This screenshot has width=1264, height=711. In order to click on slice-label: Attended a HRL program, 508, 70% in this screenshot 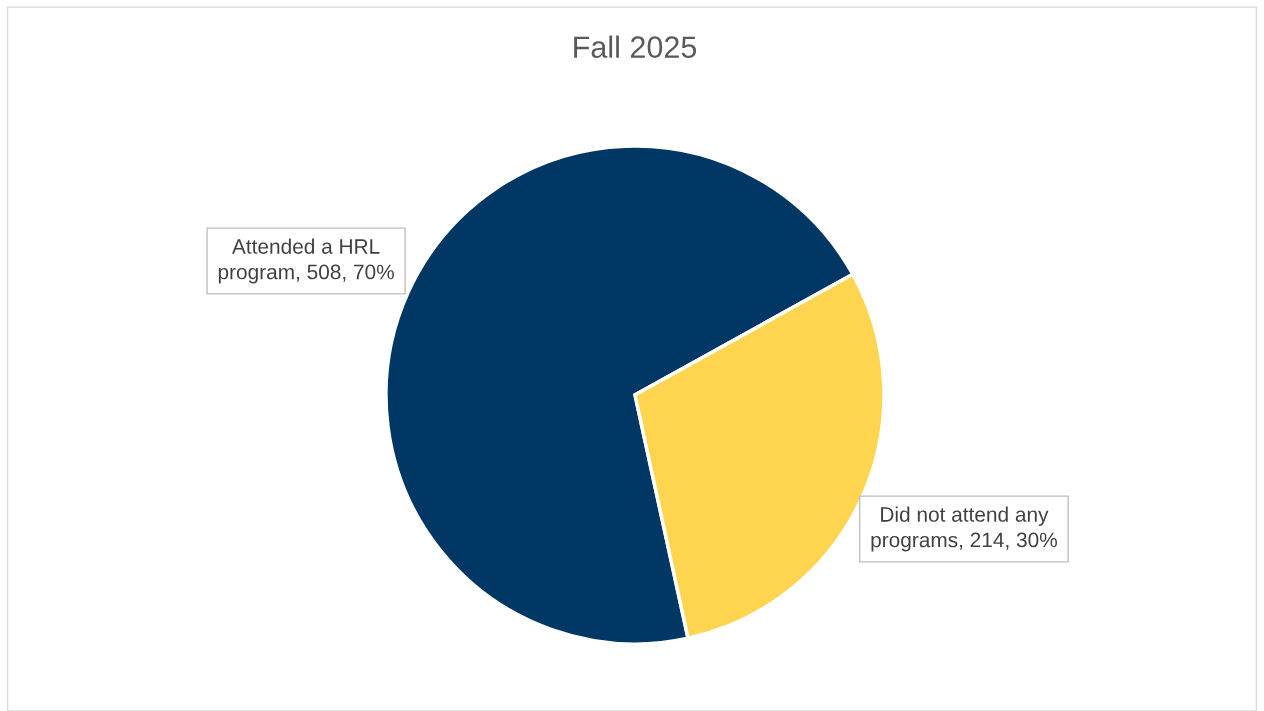, I will do `click(306, 261)`.